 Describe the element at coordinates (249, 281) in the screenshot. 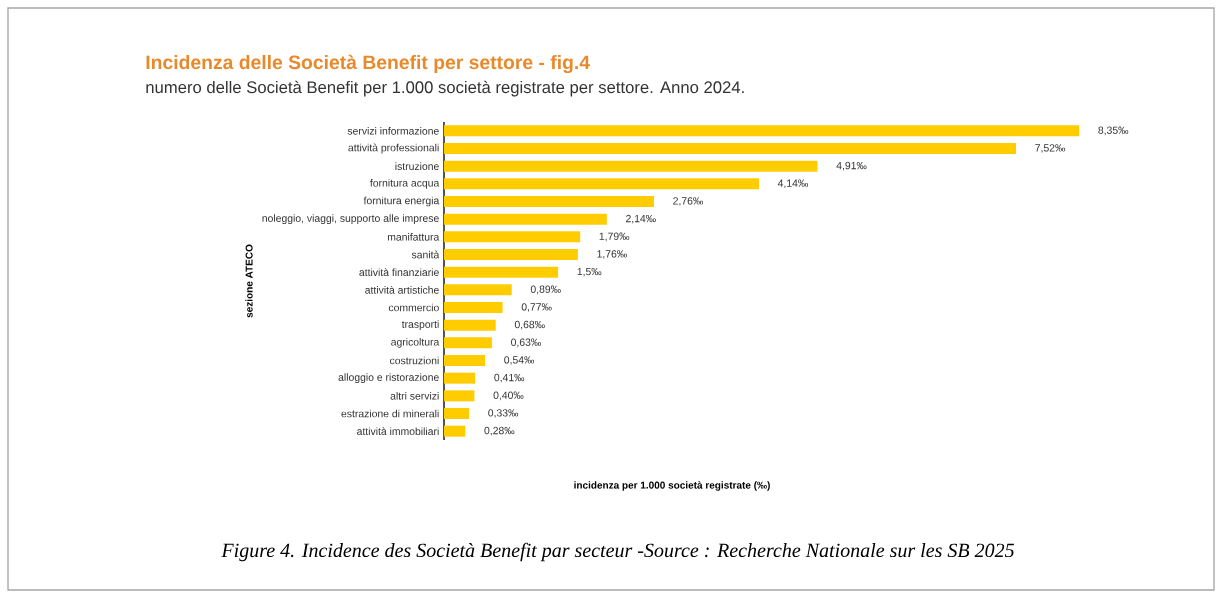

I see `y-axis-title: sezione ATECO` at that location.